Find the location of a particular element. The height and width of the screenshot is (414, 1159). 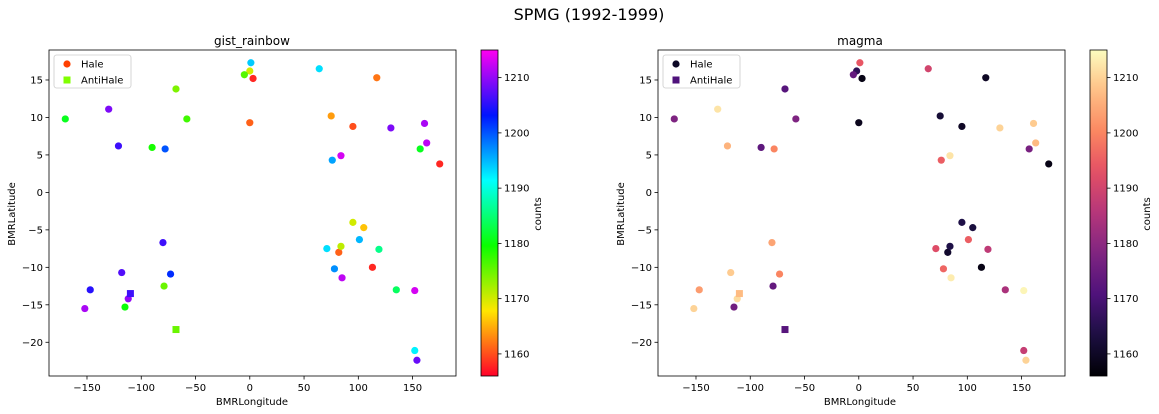

x-tick-label: −100 is located at coordinates (141, 388).